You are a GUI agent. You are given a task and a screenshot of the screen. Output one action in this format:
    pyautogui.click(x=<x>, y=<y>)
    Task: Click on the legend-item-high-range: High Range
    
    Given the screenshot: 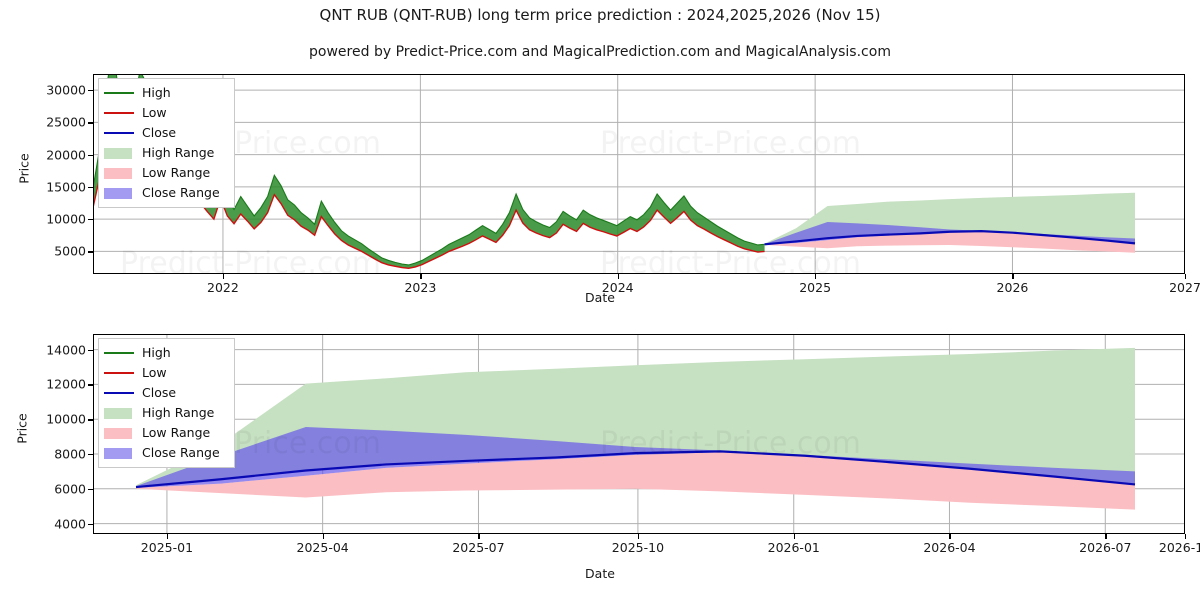 What is the action you would take?
    pyautogui.click(x=166, y=153)
    